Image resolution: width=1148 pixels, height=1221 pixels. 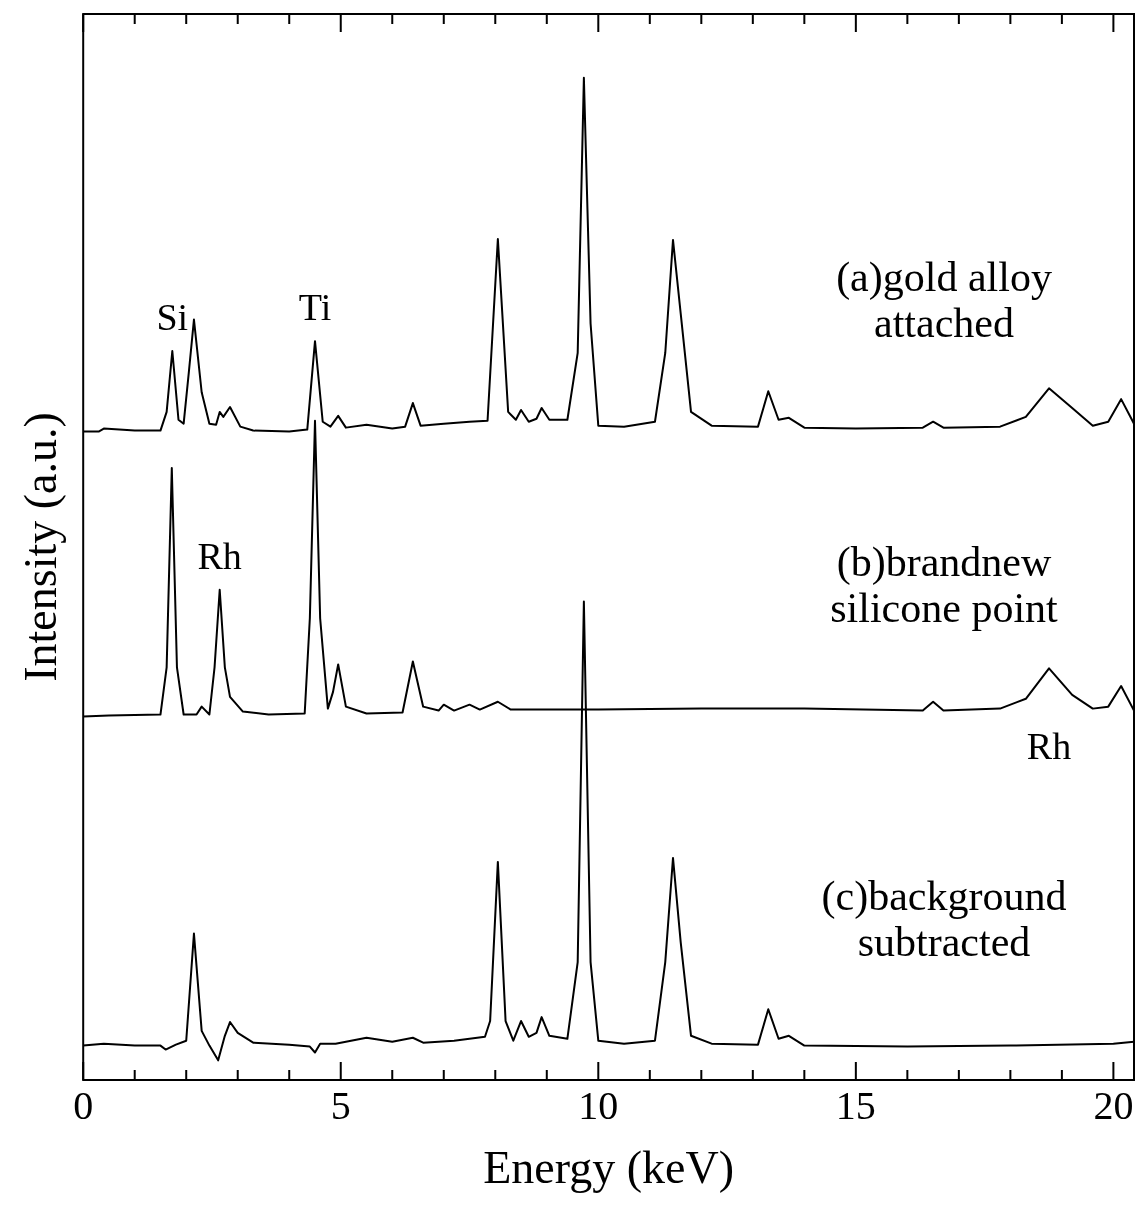 I want to click on x-tick-label: 10, so click(x=598, y=1105).